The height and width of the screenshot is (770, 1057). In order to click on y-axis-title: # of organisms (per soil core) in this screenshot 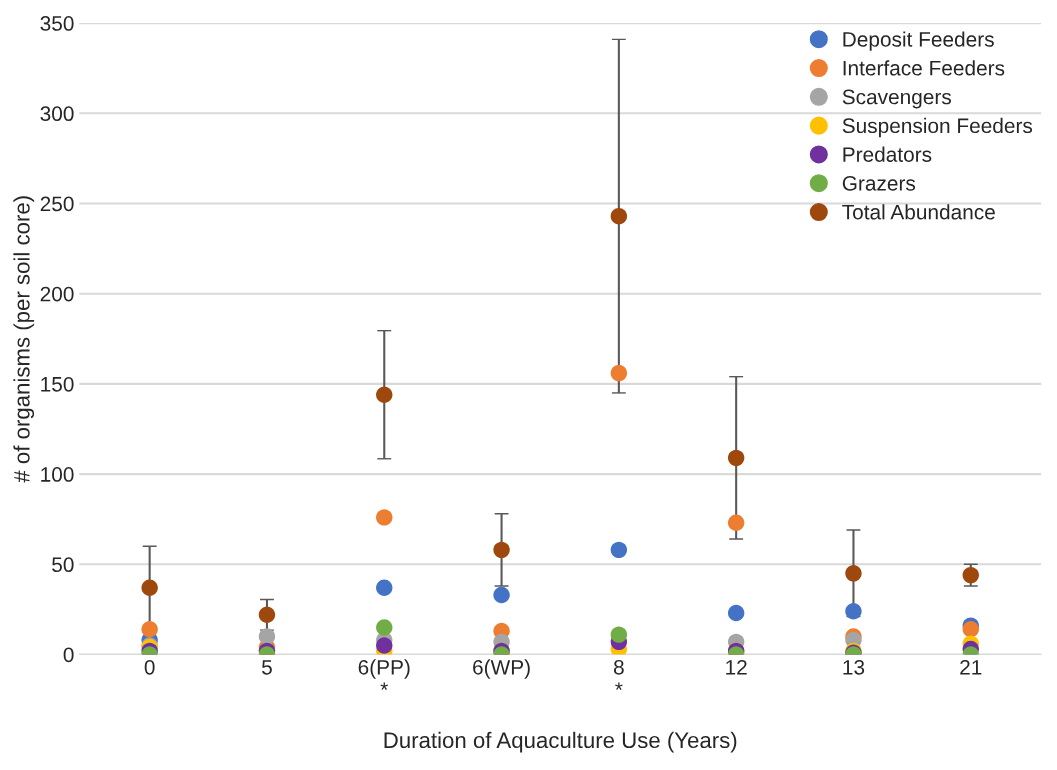, I will do `click(24, 339)`.